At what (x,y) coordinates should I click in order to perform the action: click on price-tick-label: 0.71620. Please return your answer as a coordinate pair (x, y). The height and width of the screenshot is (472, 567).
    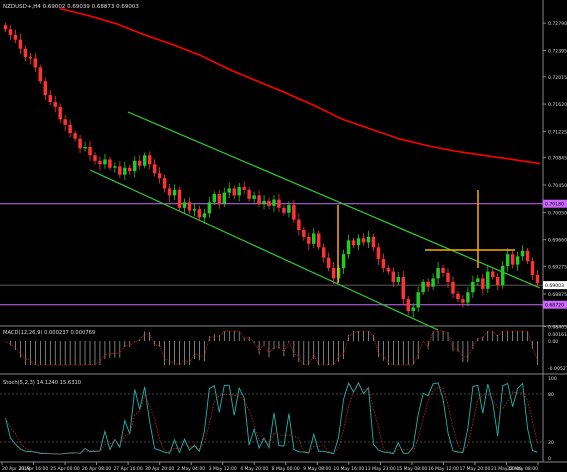
    Looking at the image, I should click on (557, 105).